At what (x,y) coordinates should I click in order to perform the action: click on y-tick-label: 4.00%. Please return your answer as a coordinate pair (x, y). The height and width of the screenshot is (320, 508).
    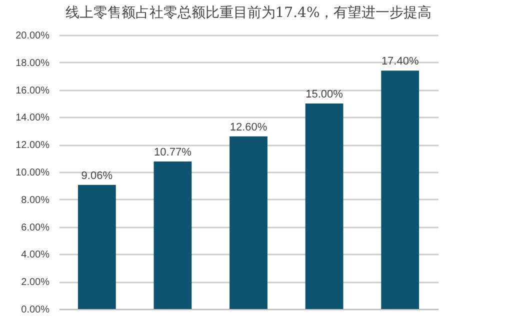
    Looking at the image, I should click on (35, 255).